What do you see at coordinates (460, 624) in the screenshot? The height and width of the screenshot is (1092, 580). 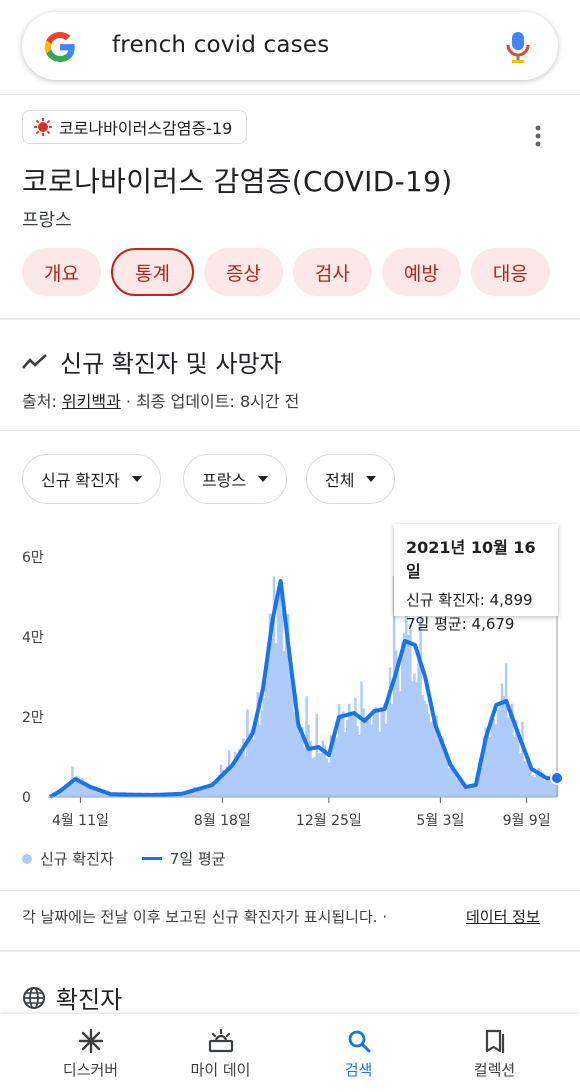 I see `tooltip-row: 7일 평균: 4,679` at bounding box center [460, 624].